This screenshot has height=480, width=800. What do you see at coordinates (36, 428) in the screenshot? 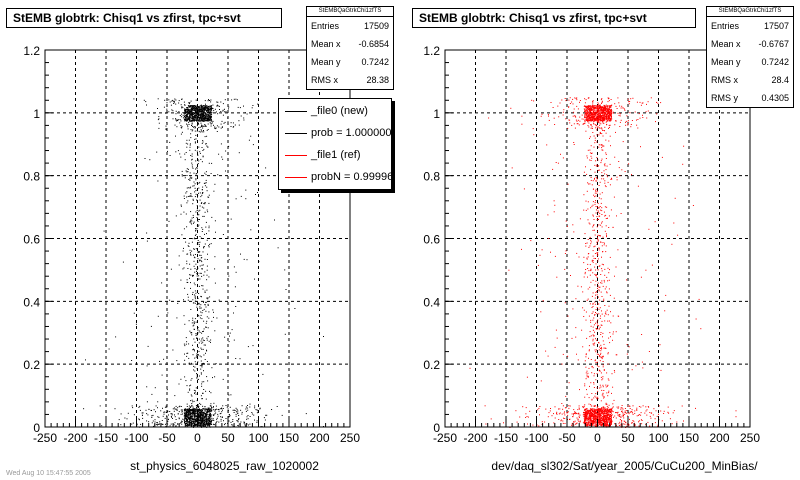
I see `y-tick-label: 0` at bounding box center [36, 428].